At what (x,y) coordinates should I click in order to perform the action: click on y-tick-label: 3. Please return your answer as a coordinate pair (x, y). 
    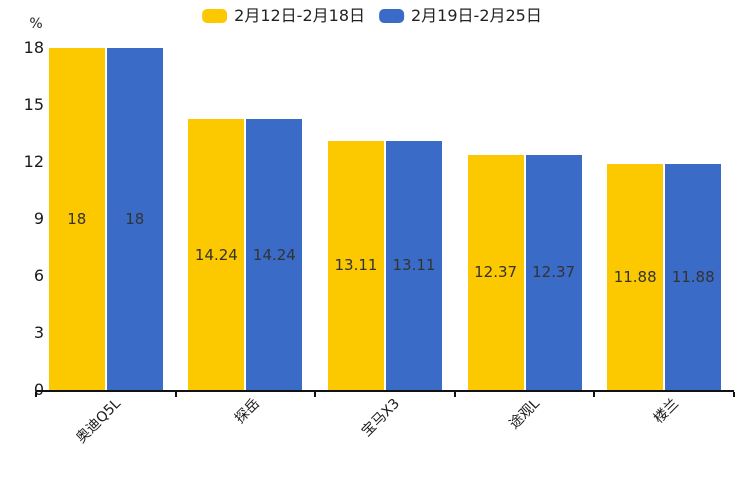
    Looking at the image, I should click on (38, 332).